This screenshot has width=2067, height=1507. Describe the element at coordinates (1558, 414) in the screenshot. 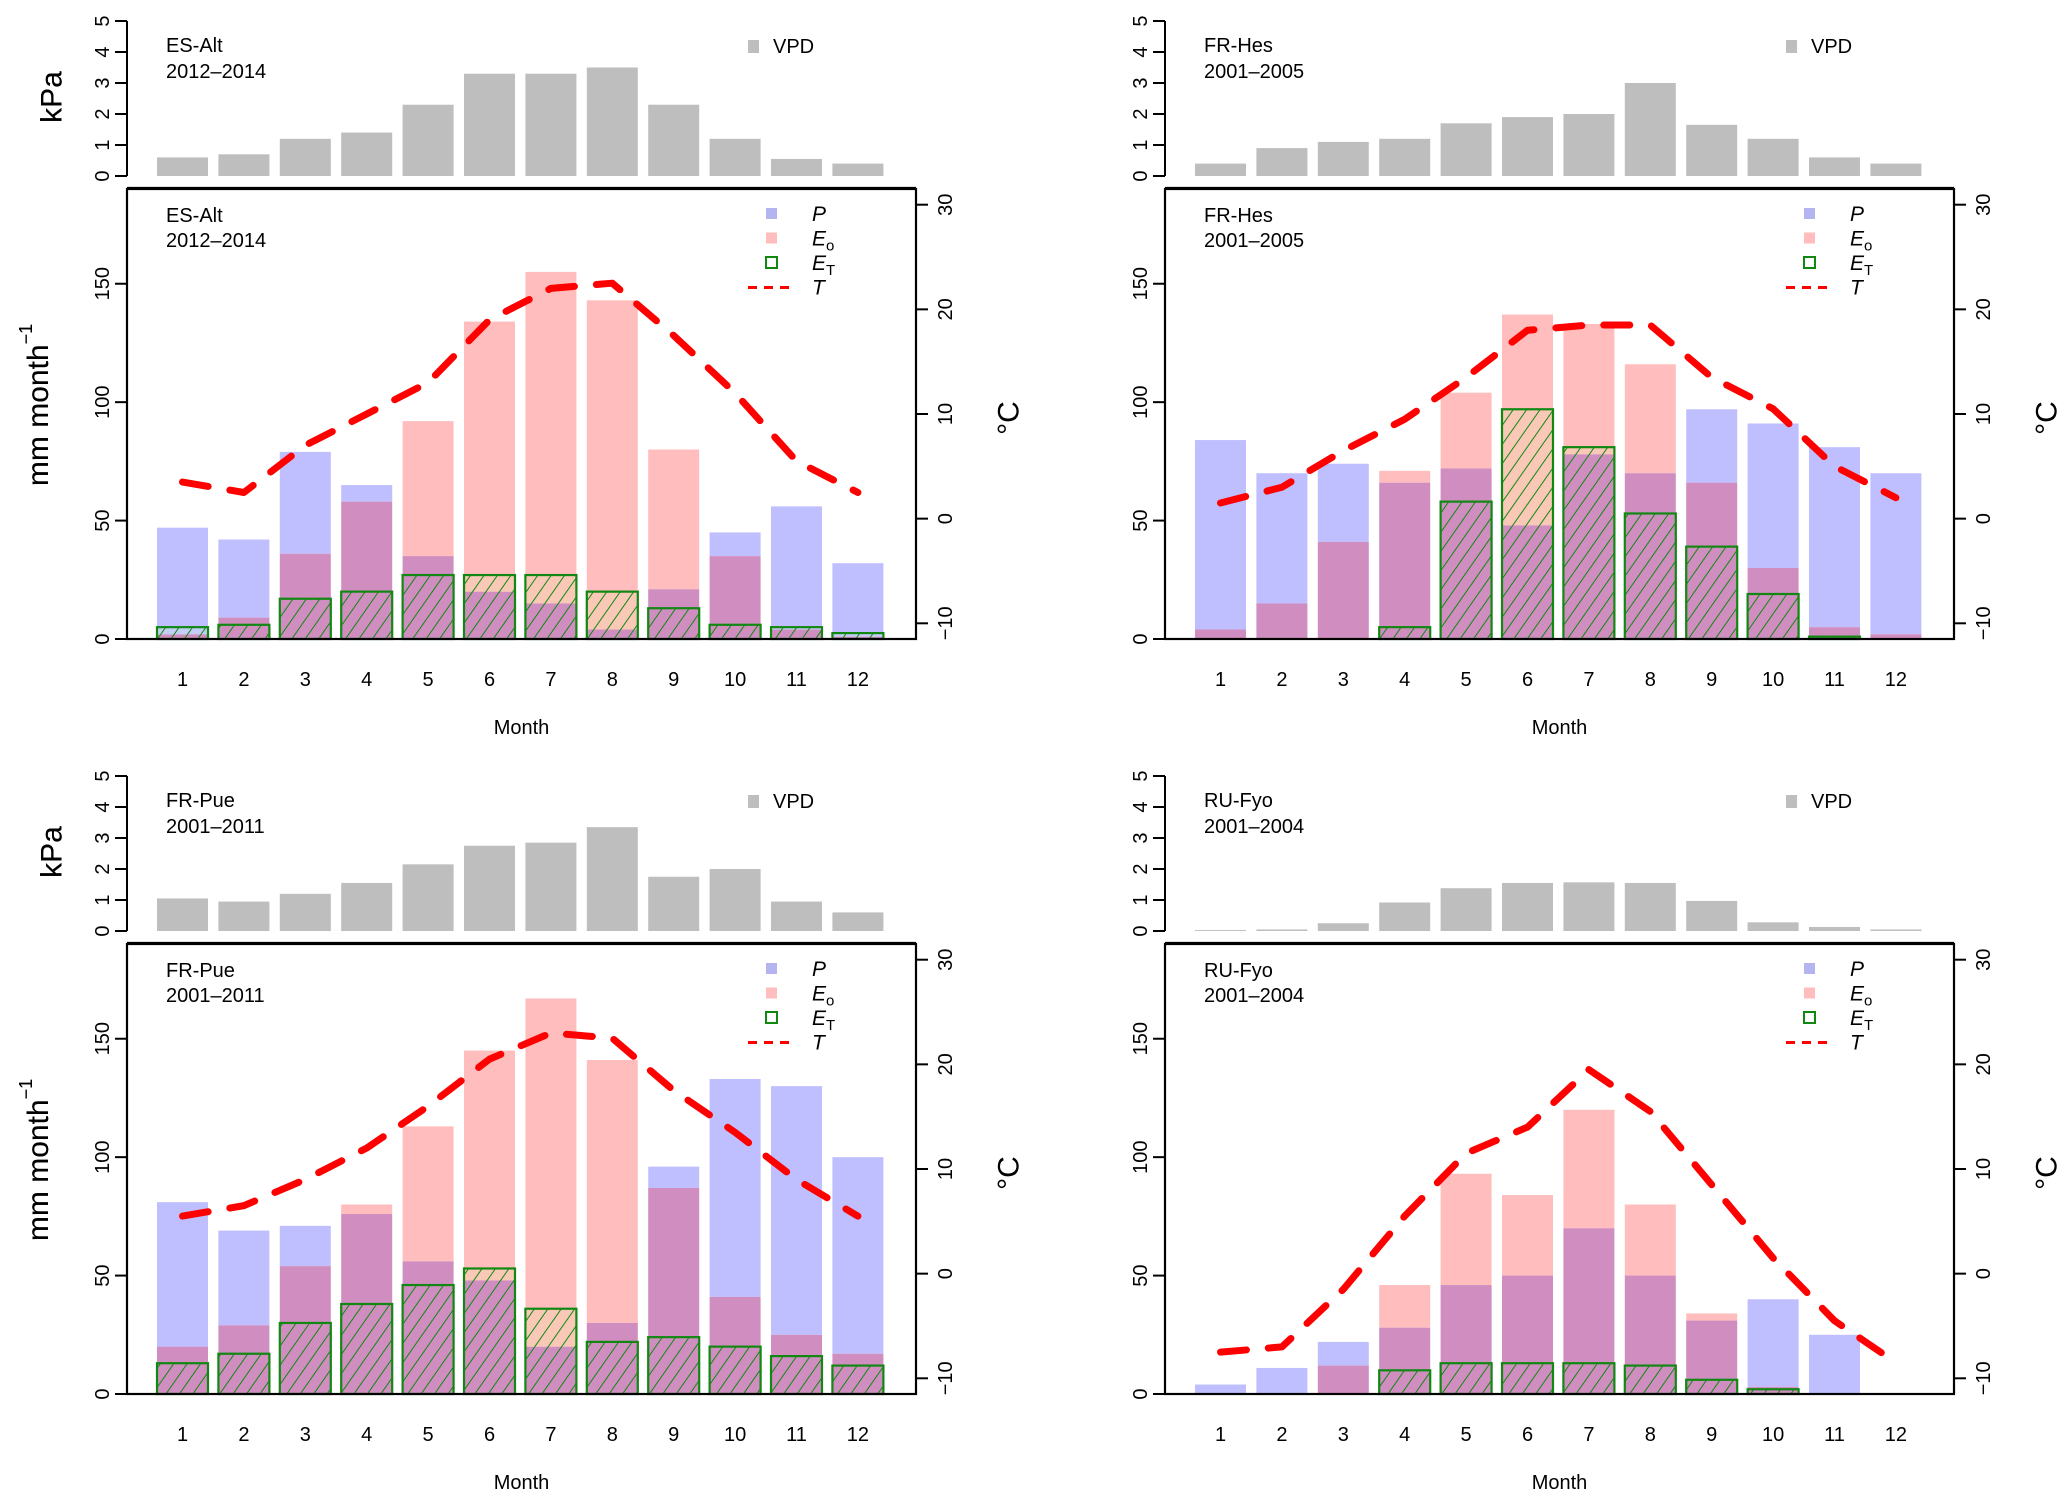

I see `temperature-line` at that location.